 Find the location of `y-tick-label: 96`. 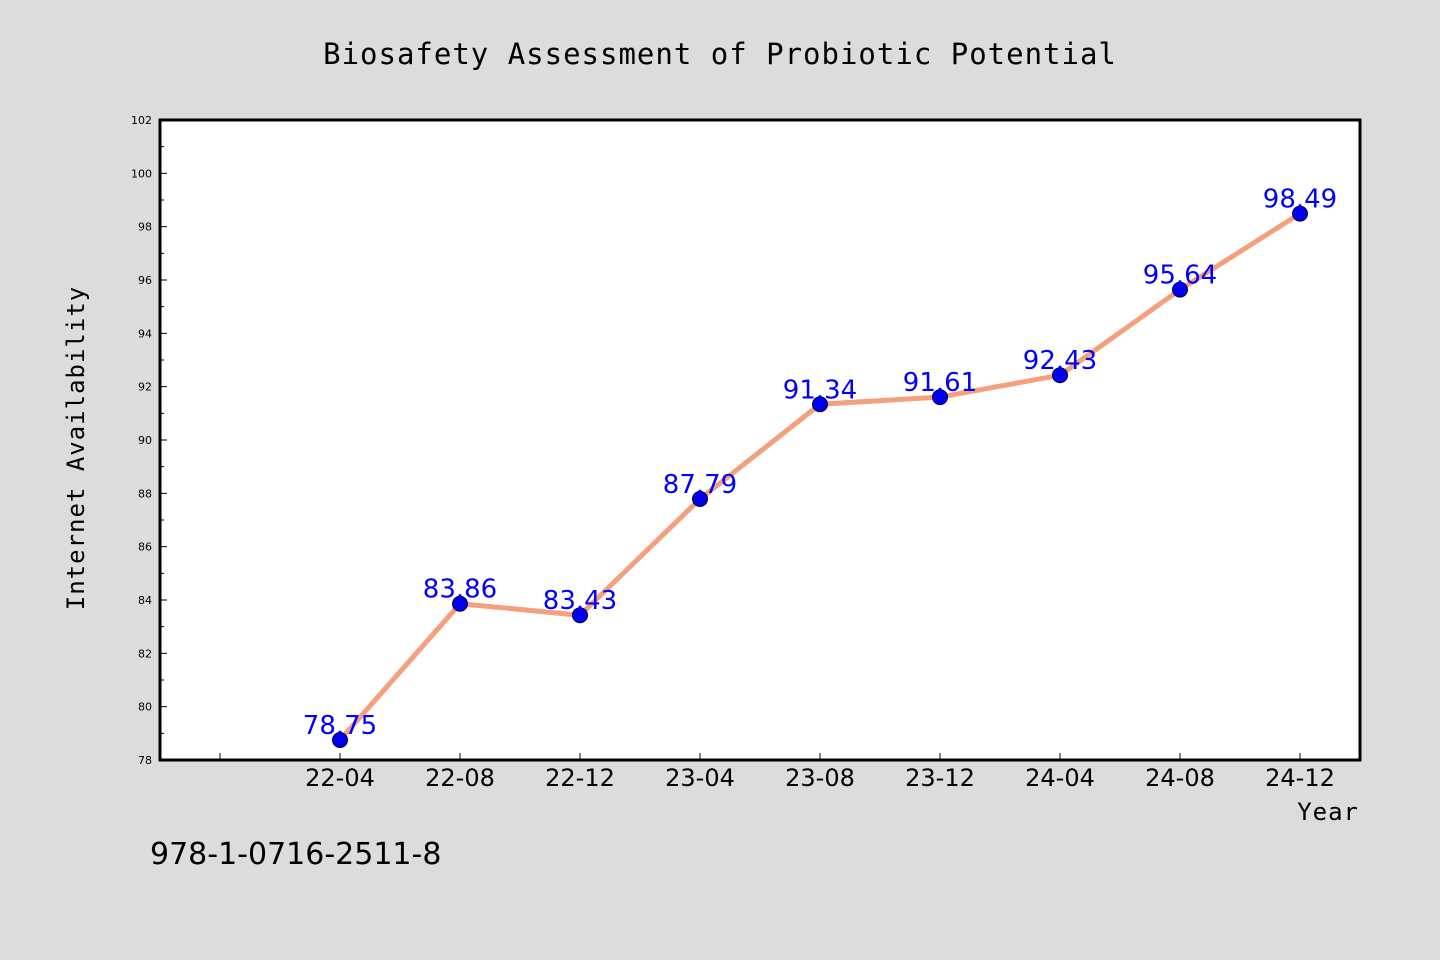

y-tick-label: 96 is located at coordinates (145, 280).